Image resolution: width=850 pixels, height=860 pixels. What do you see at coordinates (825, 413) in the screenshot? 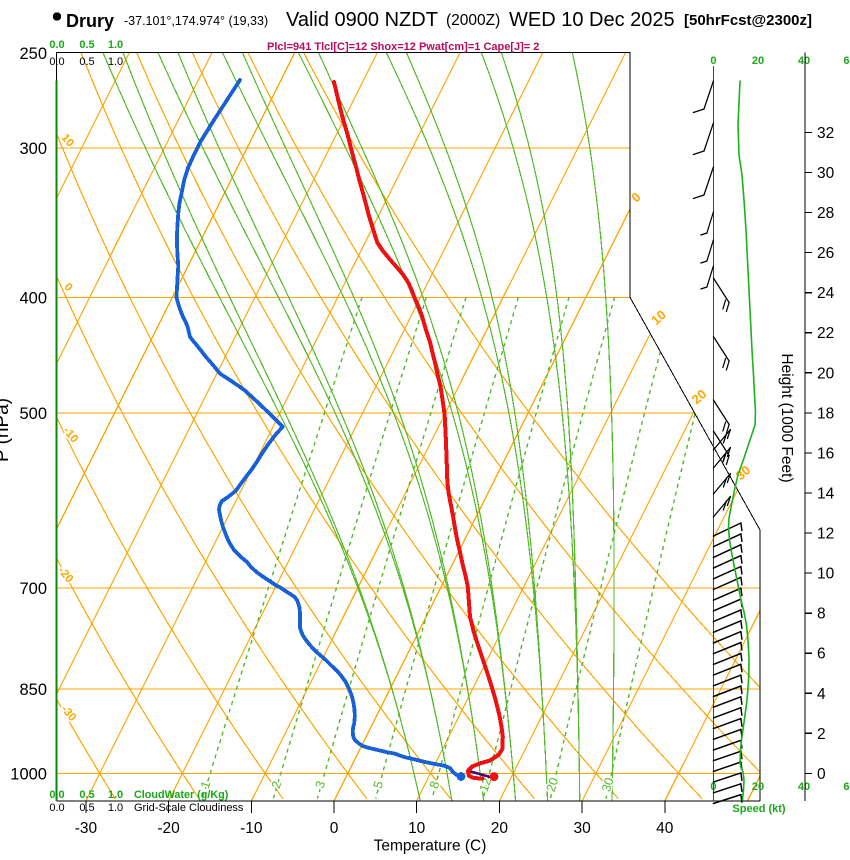
I see `svg-text: 18` at bounding box center [825, 413].